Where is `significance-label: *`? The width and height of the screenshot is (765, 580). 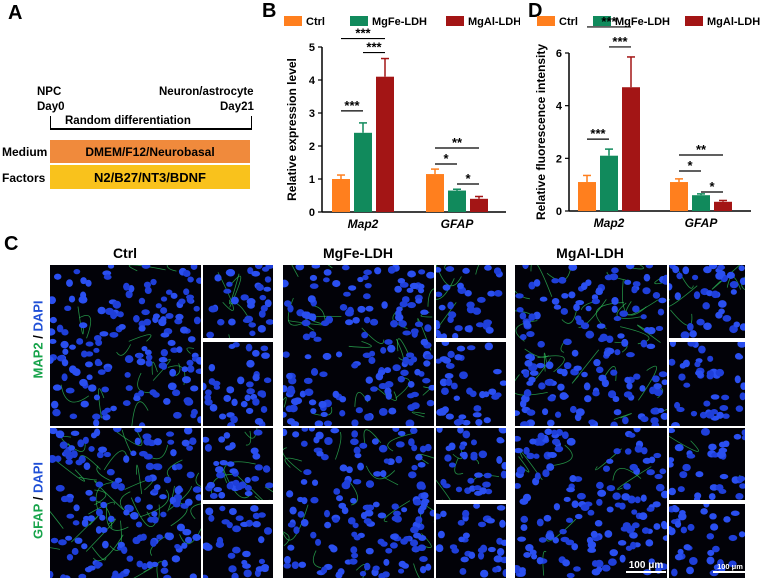 significance-label: * is located at coordinates (446, 158).